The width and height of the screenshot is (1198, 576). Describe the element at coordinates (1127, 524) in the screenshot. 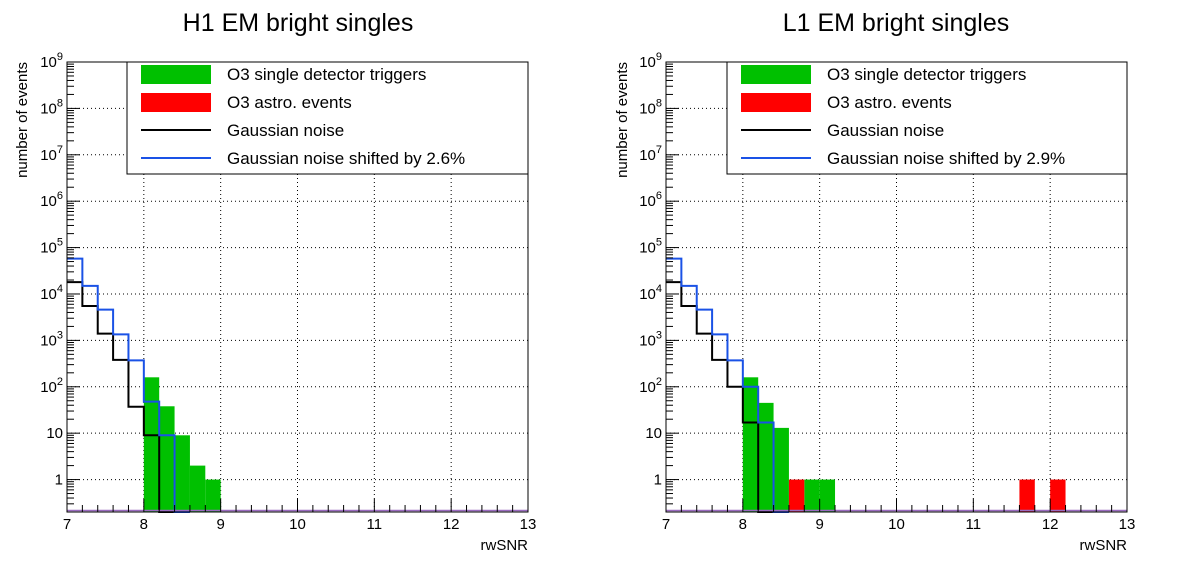

I see `x-tick-label: 13` at that location.